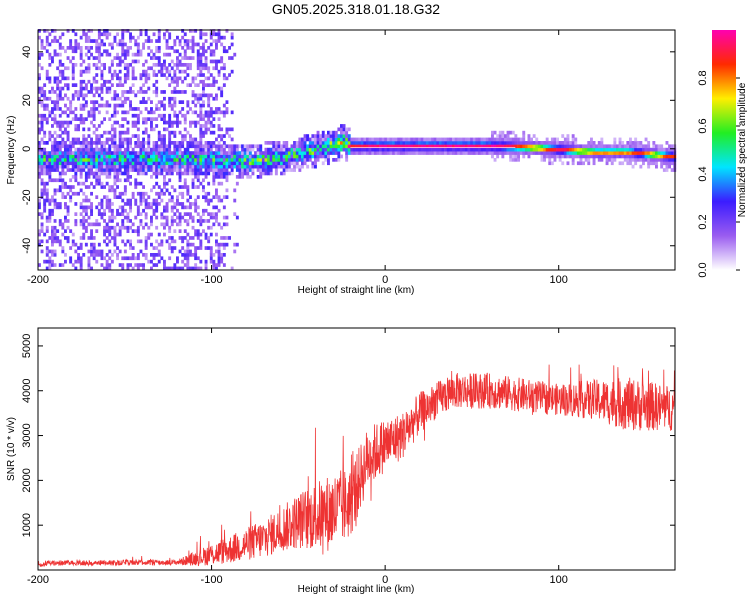  Describe the element at coordinates (38, 580) in the screenshot. I see `x-tick-label: -200` at that location.